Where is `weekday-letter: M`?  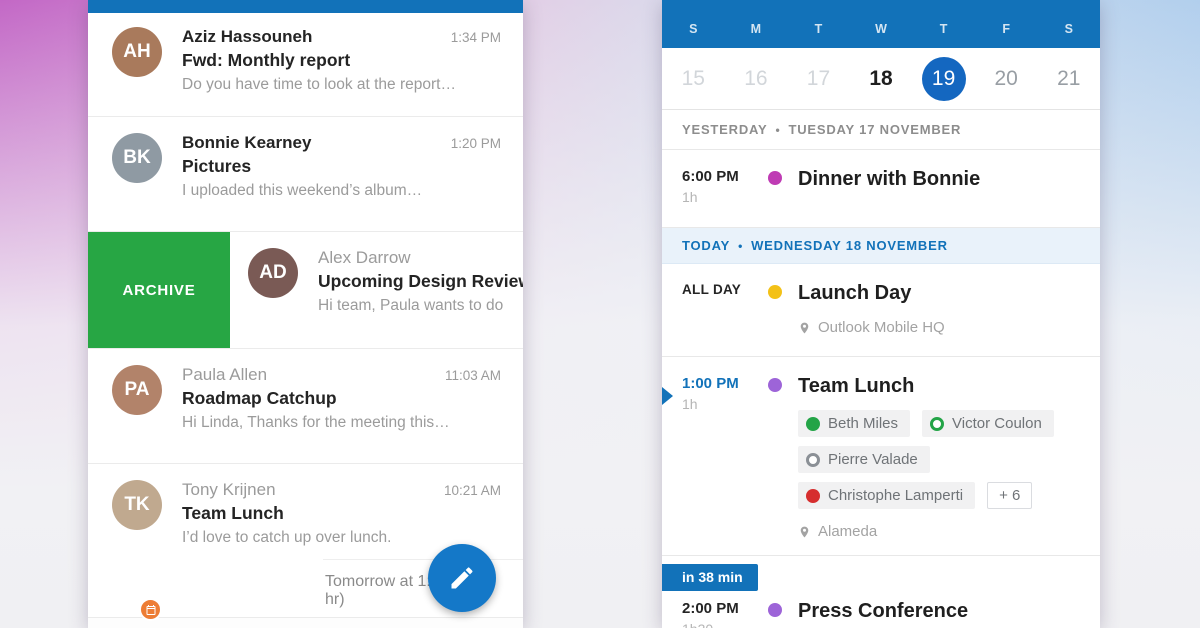 weekday-letter: M is located at coordinates (756, 29).